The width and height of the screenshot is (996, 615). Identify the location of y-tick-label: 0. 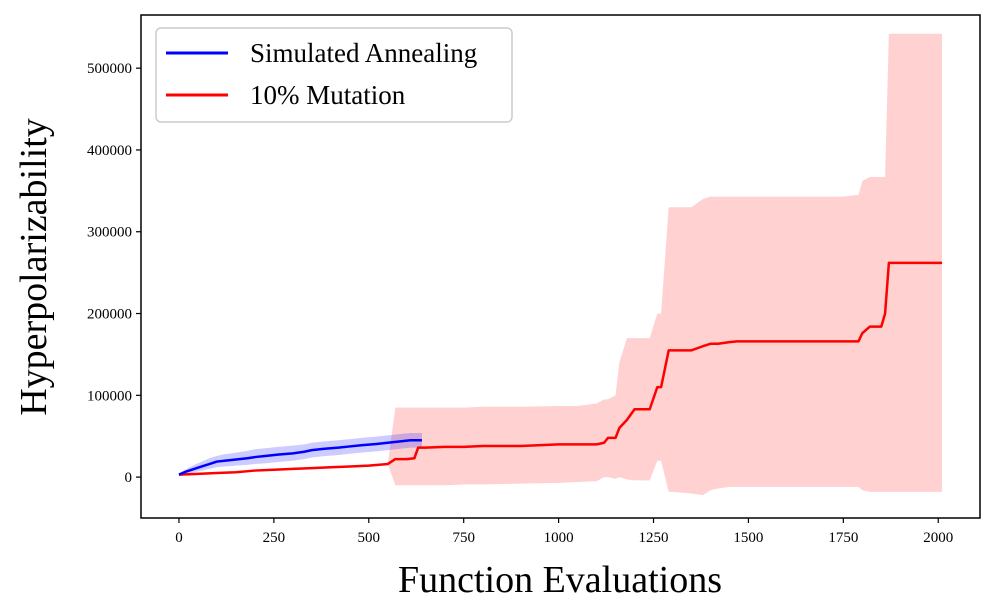
(129, 478).